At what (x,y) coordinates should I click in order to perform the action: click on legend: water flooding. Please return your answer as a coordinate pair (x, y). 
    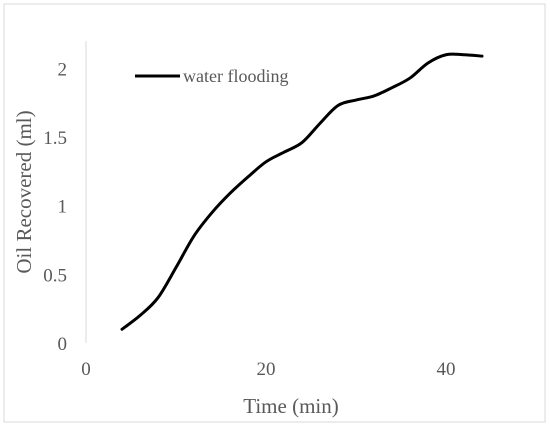
    Looking at the image, I should click on (211, 76).